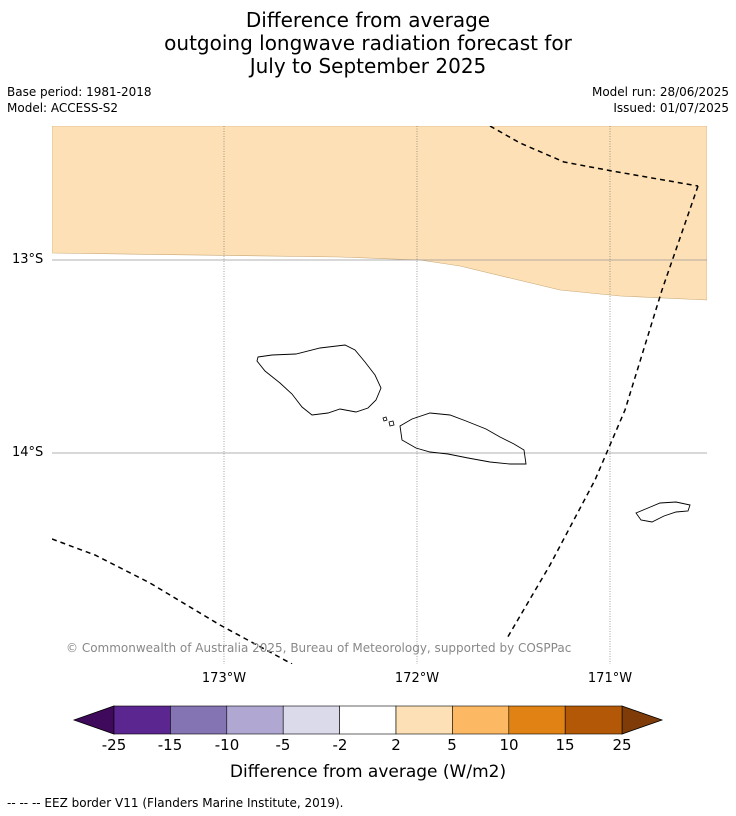 This screenshot has width=736, height=816. I want to click on colorbar-tick: 5, so click(452, 745).